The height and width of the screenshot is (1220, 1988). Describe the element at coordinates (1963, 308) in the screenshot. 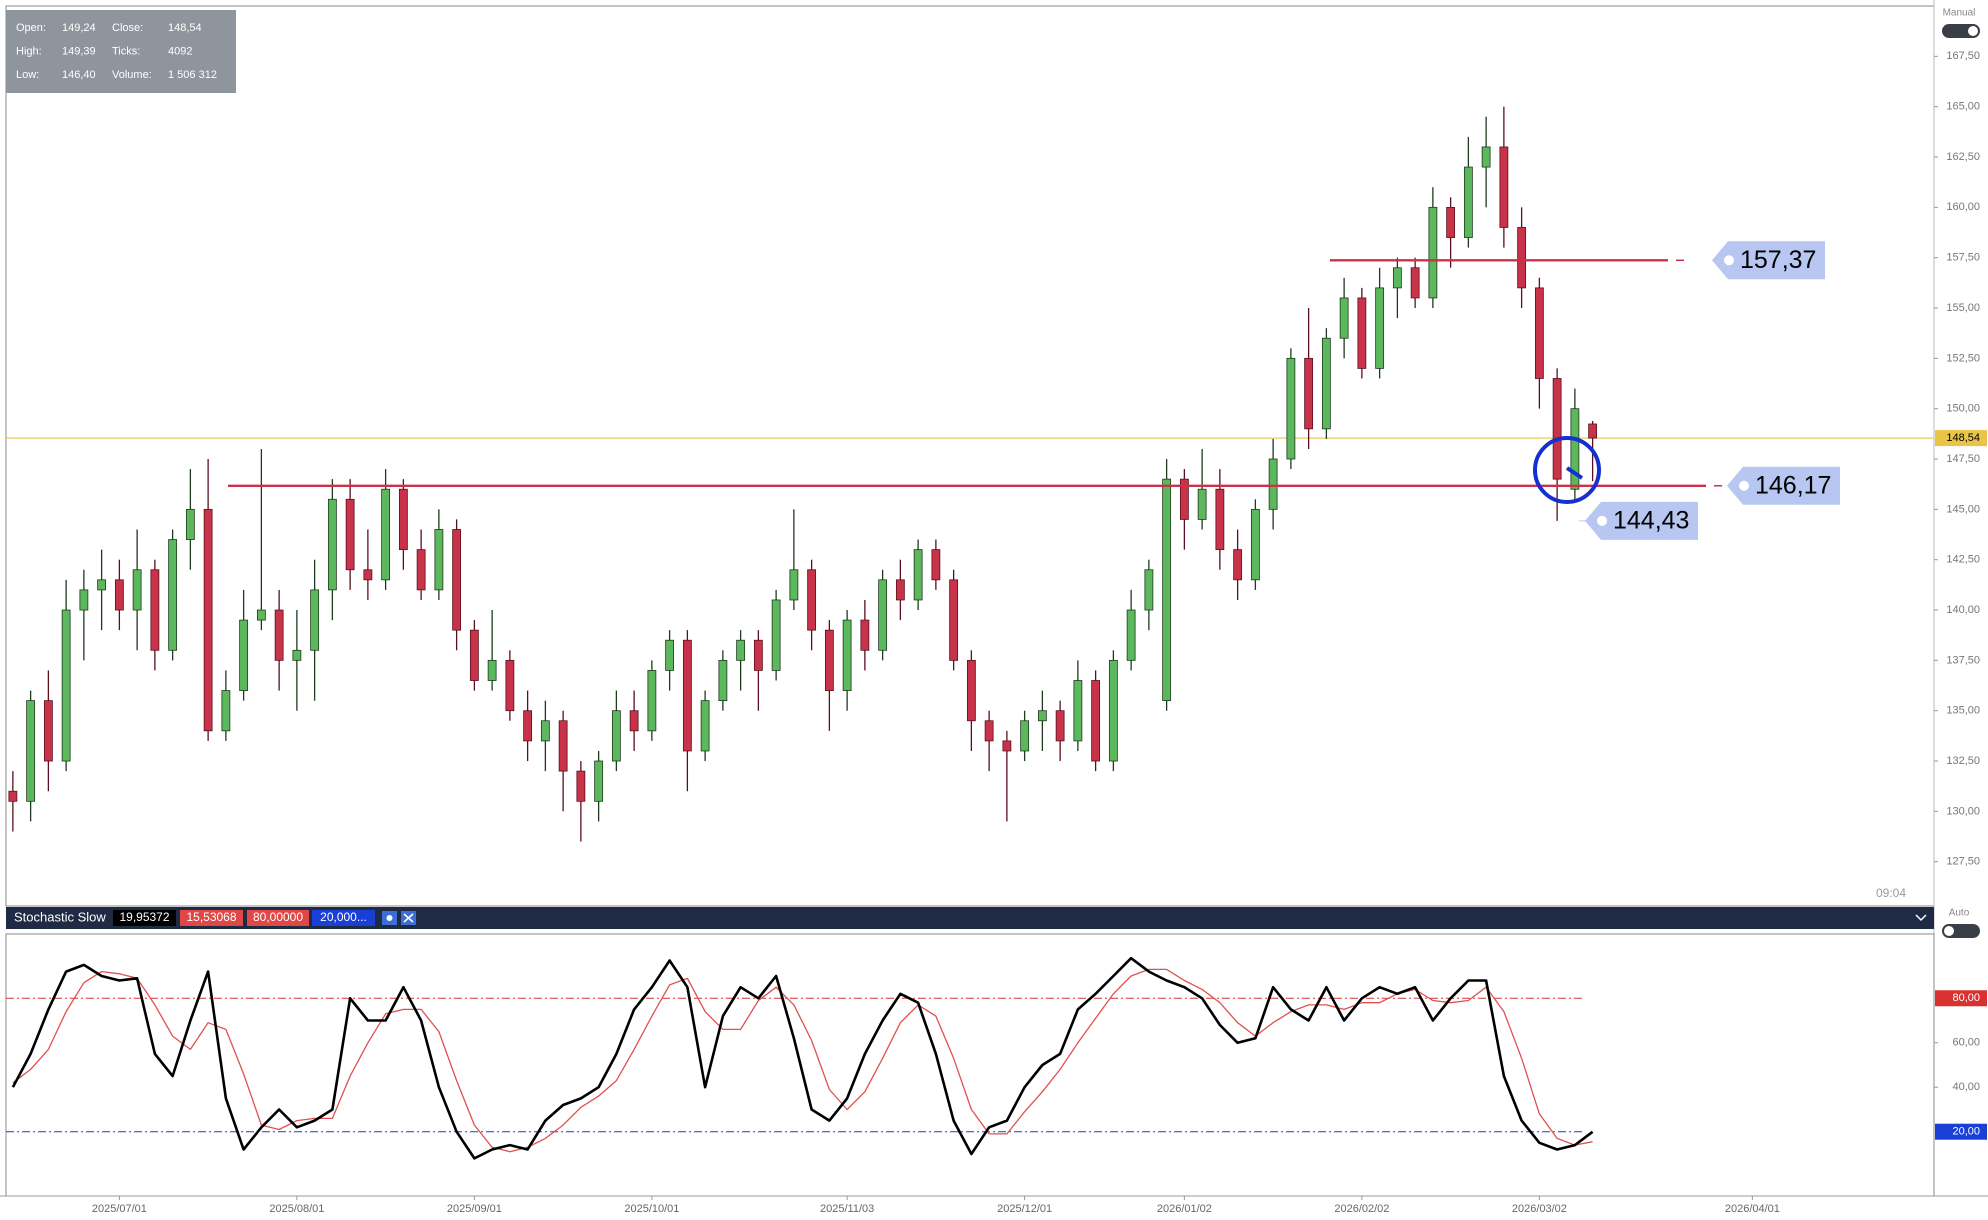

I see `y-tick-label: 155,00` at that location.